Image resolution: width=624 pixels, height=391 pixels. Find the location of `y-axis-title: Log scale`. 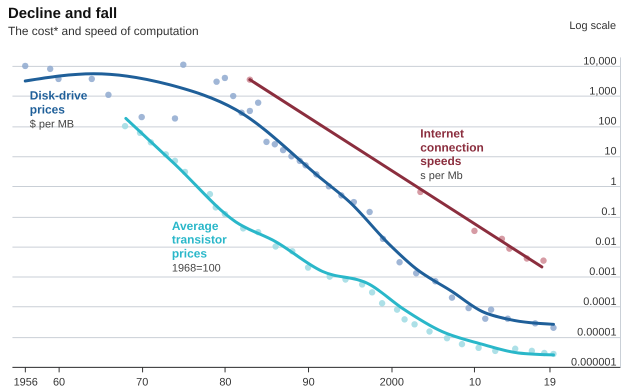

y-axis-title: Log scale is located at coordinates (592, 26).